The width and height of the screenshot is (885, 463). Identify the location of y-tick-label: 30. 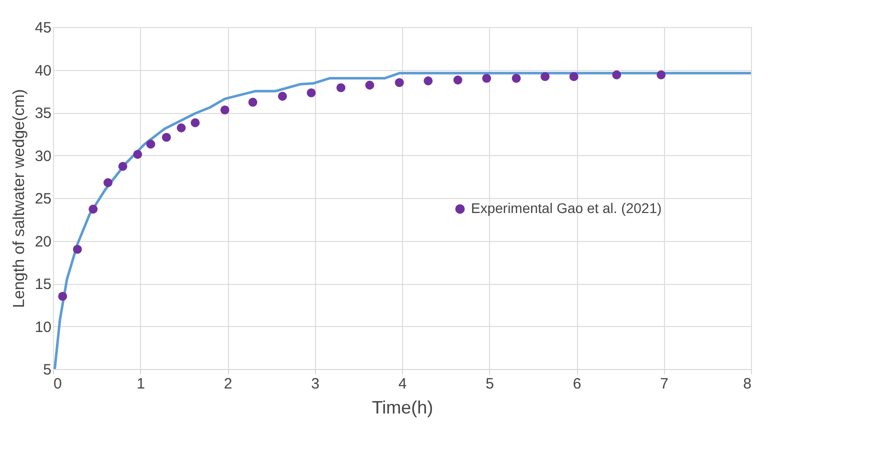
(43, 156).